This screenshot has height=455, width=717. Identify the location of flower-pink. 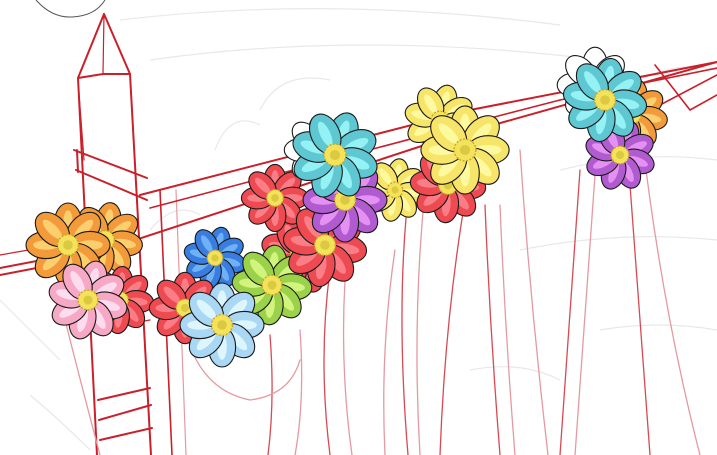
(88, 300).